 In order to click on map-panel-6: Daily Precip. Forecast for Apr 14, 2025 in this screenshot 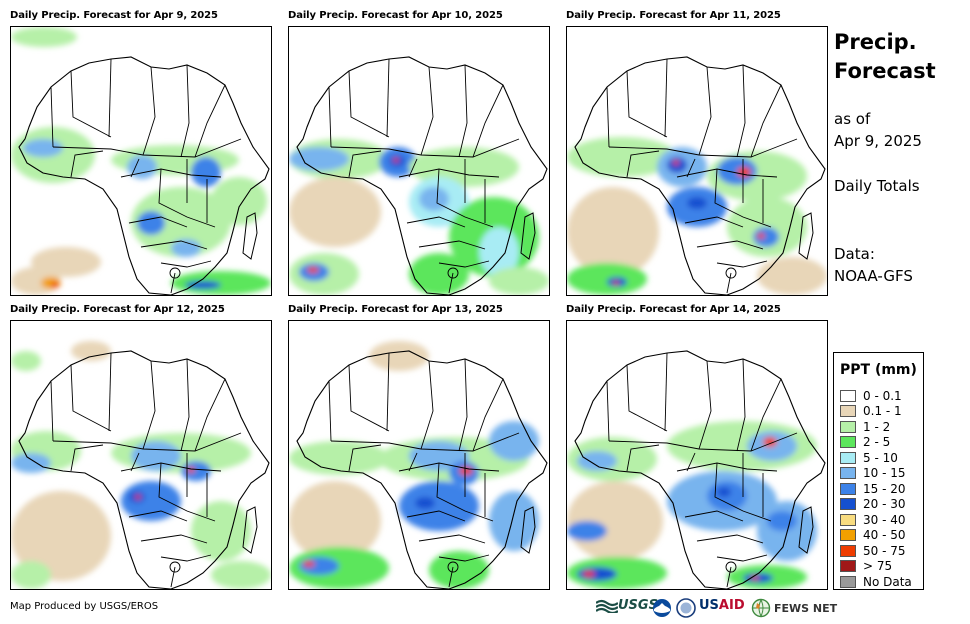, I will do `click(697, 447)`.